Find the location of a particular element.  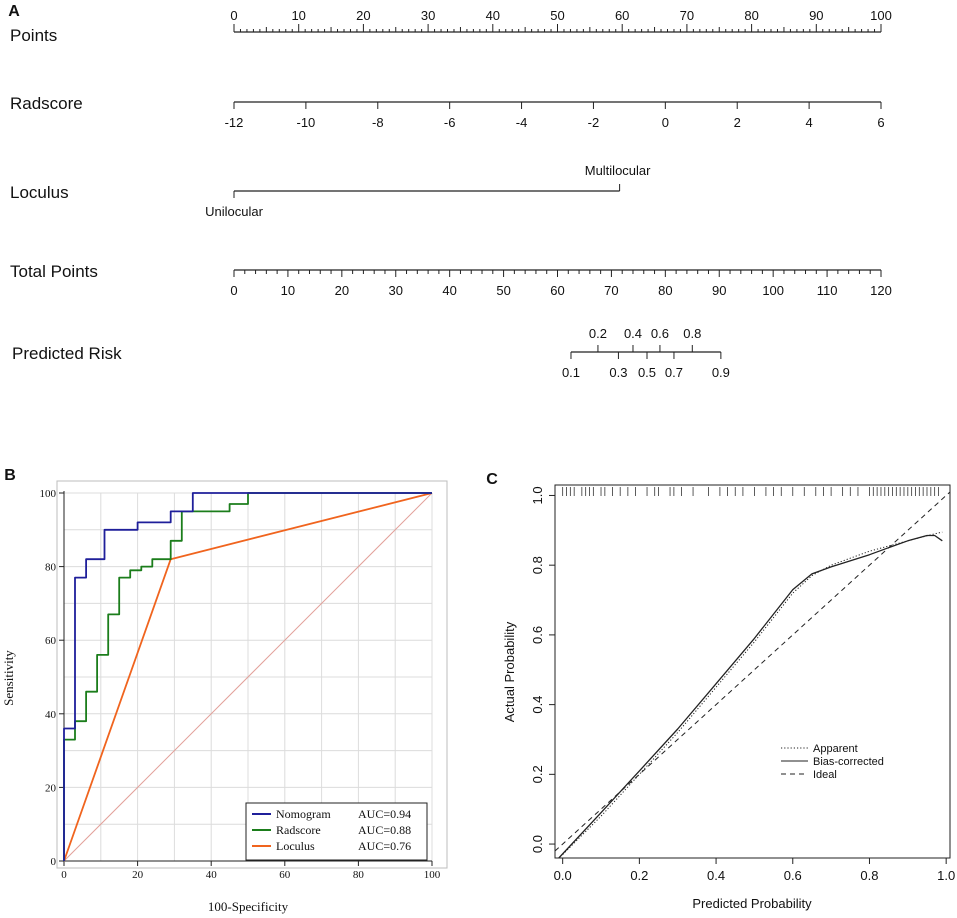

total-points-tick-label: 100 is located at coordinates (773, 290).